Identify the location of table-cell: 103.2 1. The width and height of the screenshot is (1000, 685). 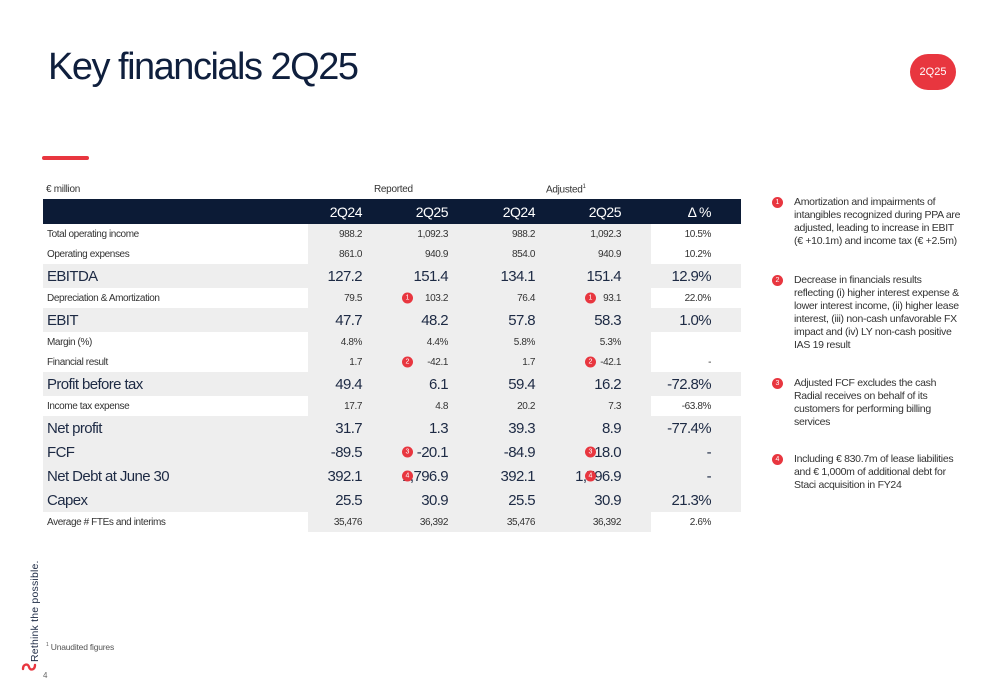
(435, 298).